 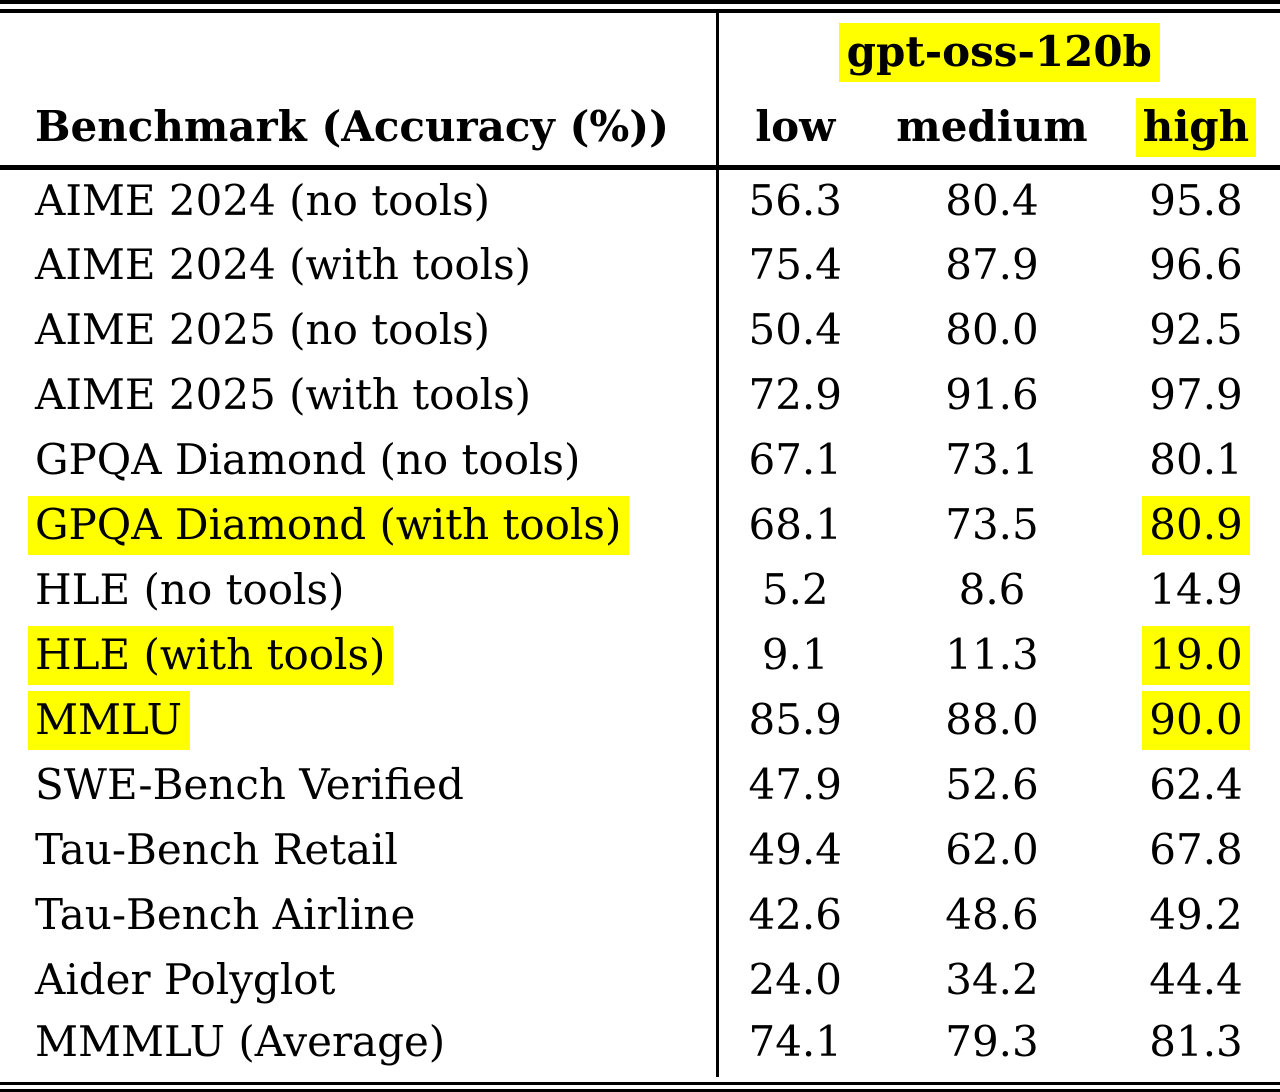 What do you see at coordinates (640, 329) in the screenshot?
I see `table-row: AIME 2025 (no tools) 50.4 80.0 92.5` at bounding box center [640, 329].